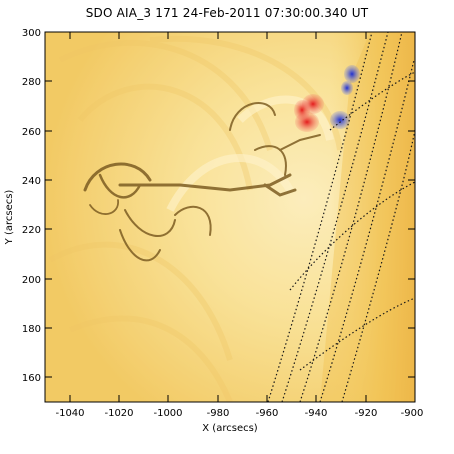 The image size is (454, 454). I want to click on x-tick-label: -960, so click(267, 413).